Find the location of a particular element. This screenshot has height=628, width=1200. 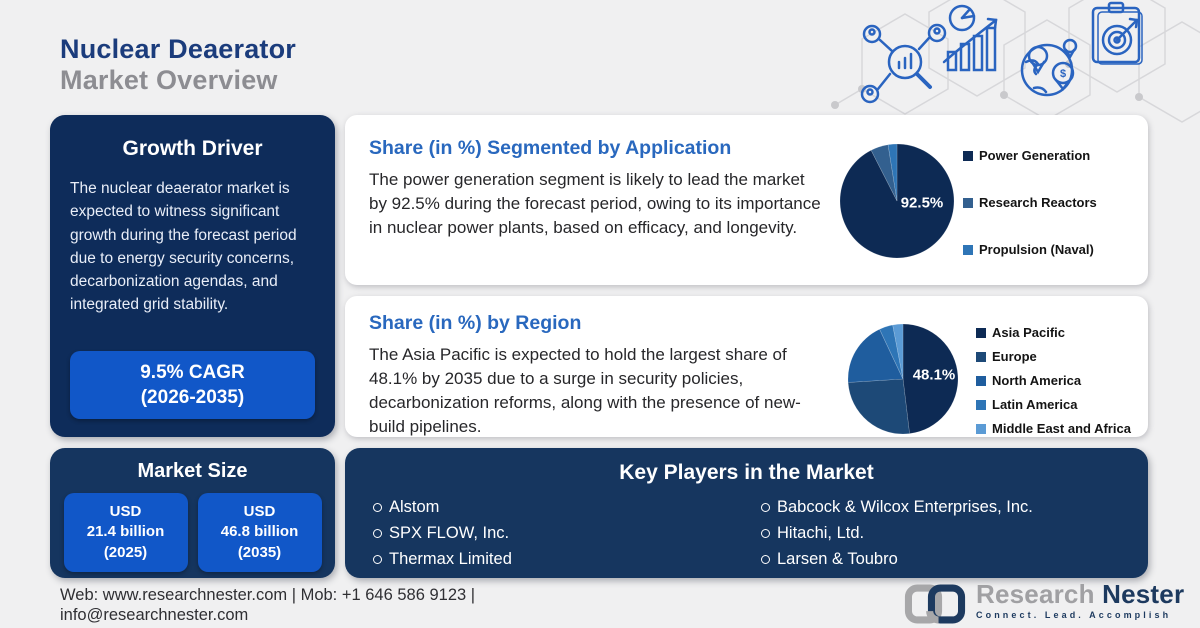

hexagon-decoration: $ is located at coordinates (1015, 61).